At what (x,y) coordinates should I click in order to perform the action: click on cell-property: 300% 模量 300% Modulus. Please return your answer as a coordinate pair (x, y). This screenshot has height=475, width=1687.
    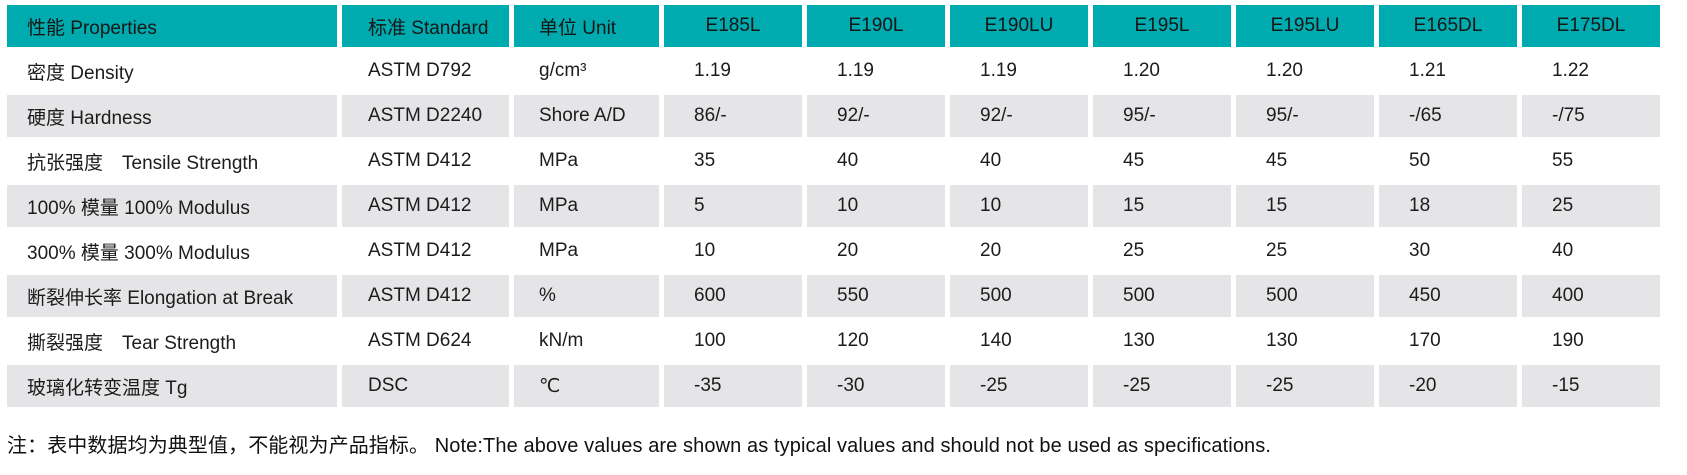
    Looking at the image, I should click on (172, 251).